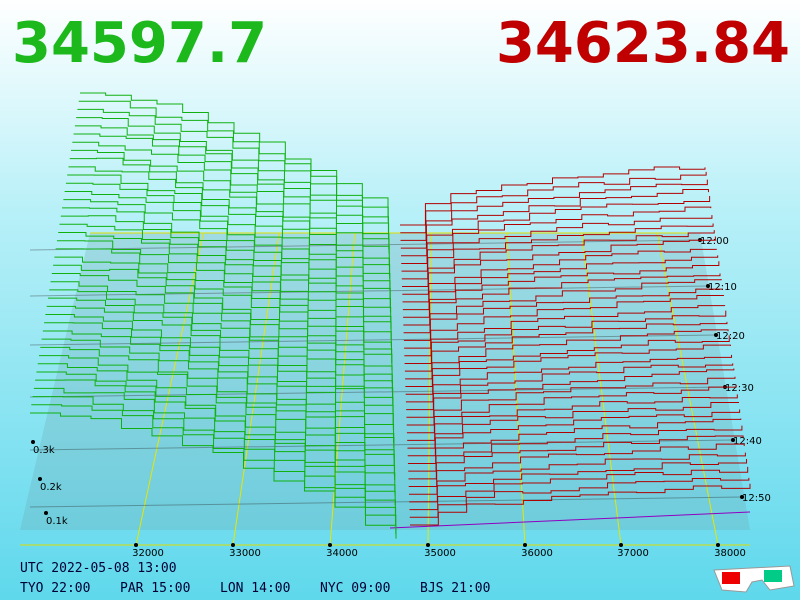 The image size is (800, 600). Describe the element at coordinates (355, 588) in the screenshot. I see `city-time: NYC 09:00` at that location.